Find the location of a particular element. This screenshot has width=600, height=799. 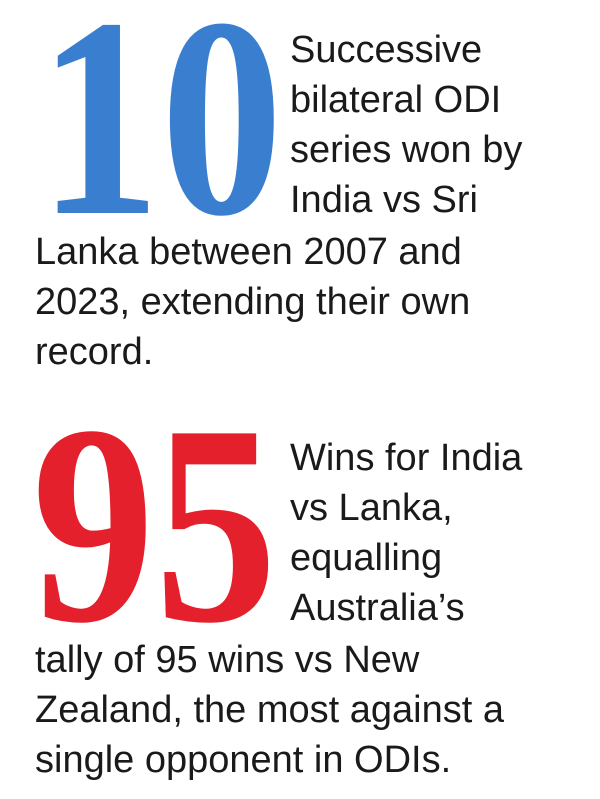

stat-text: single opponent in ODIs. is located at coordinates (243, 760).